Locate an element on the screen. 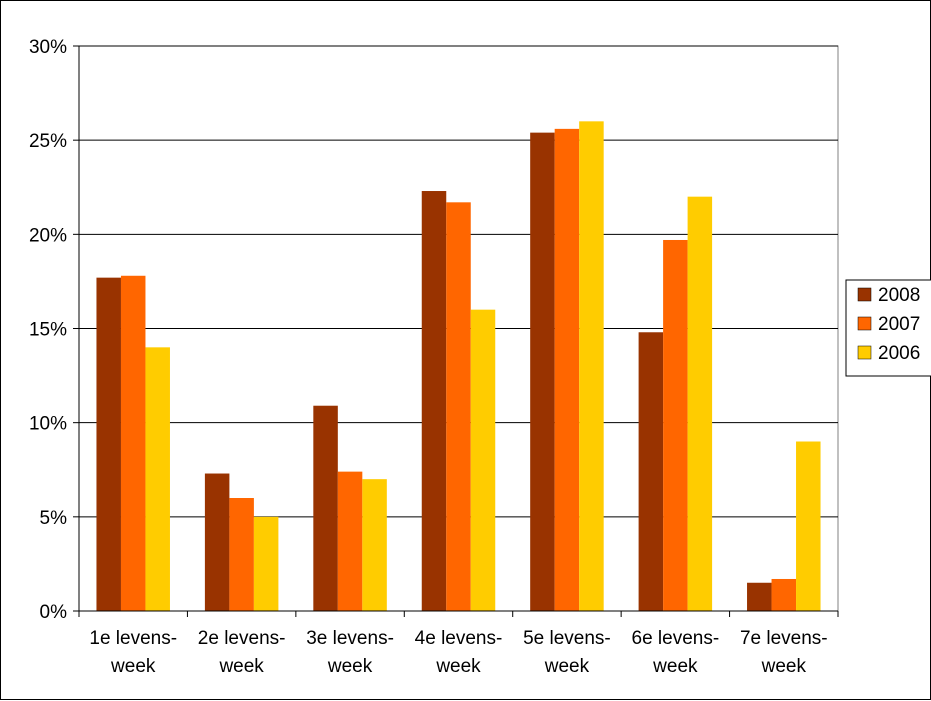 Image resolution: width=931 pixels, height=701 pixels. legend: 2008 2007 2006 is located at coordinates (888, 328).